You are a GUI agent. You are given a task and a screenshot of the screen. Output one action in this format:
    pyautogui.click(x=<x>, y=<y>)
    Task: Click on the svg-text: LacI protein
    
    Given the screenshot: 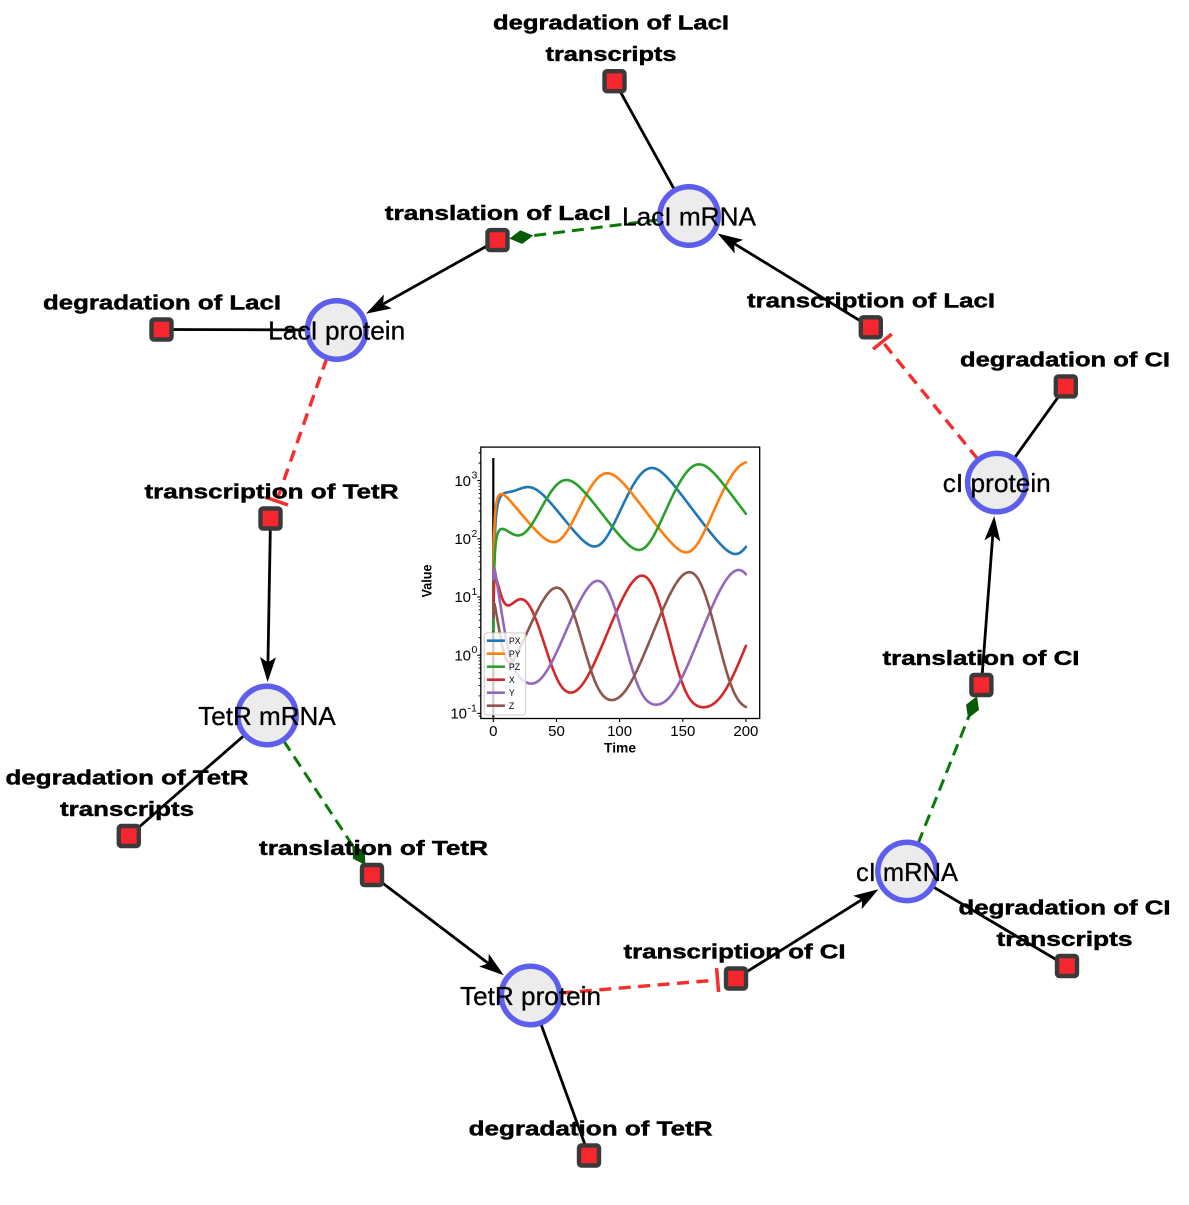 What is the action you would take?
    pyautogui.click(x=336, y=330)
    